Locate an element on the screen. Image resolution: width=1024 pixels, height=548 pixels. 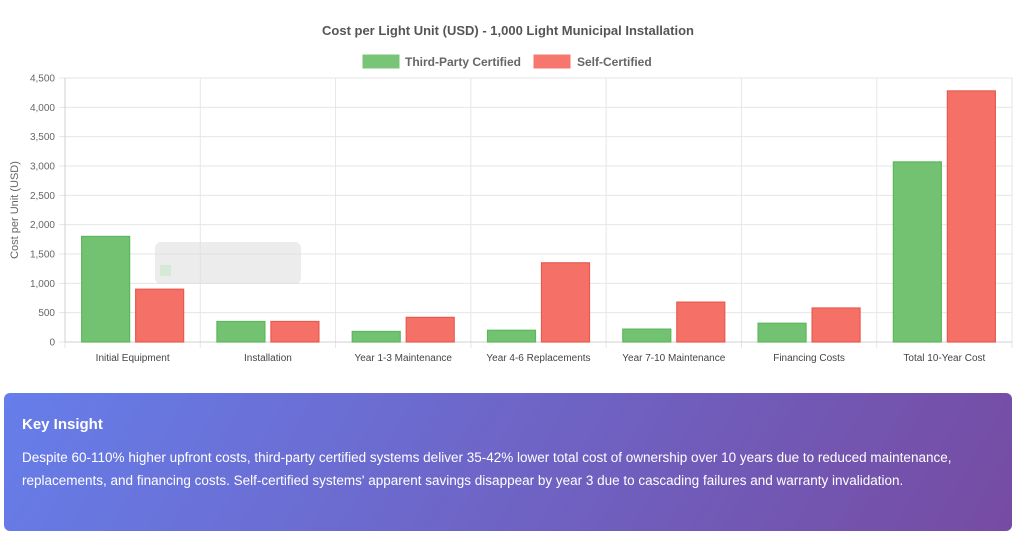
insight-title: Key Insight is located at coordinates (62, 424).